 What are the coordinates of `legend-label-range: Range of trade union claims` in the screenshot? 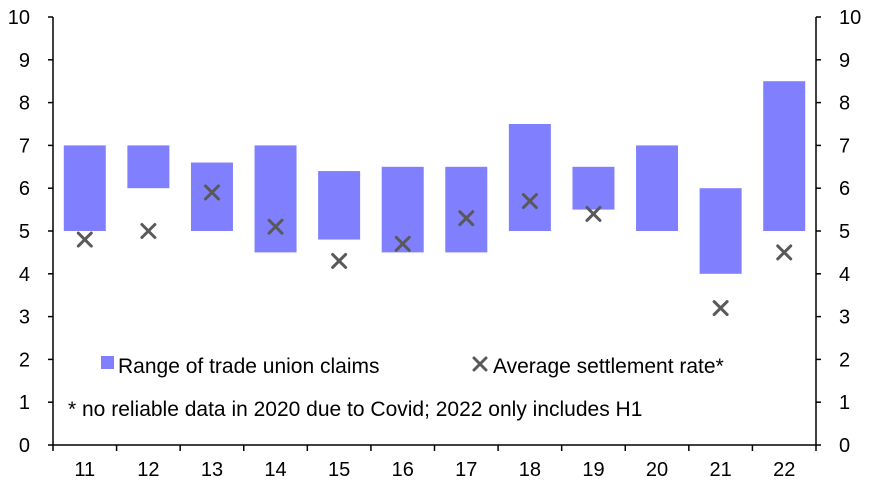 It's located at (249, 366).